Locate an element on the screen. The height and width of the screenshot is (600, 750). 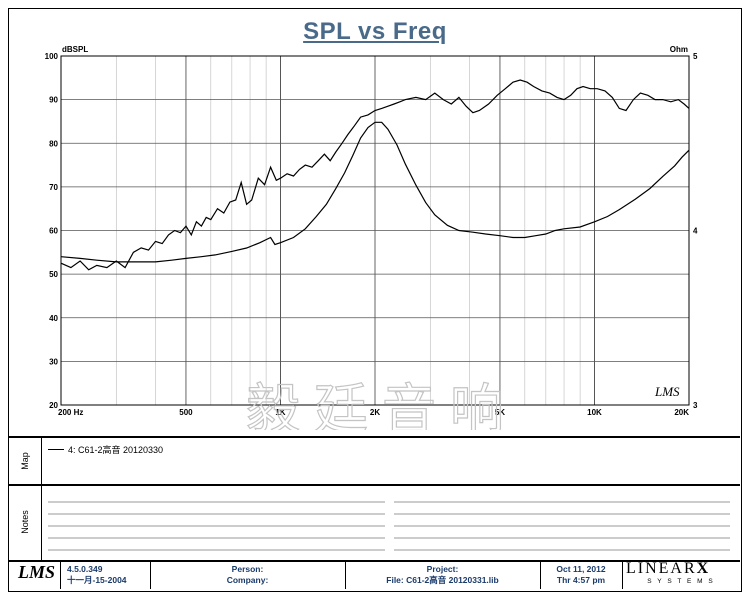
notes-divider is located at coordinates (41, 522).